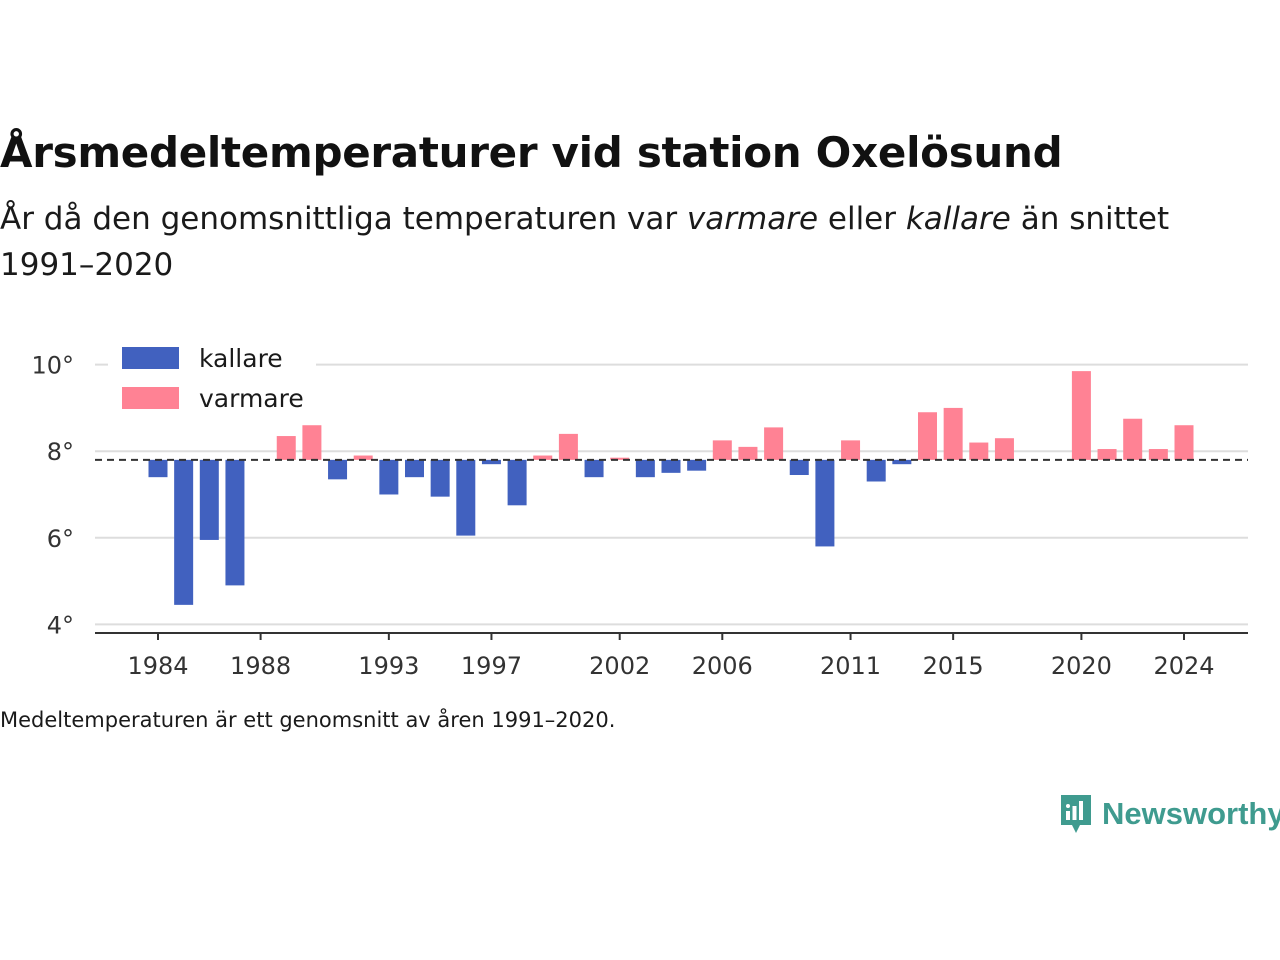 The width and height of the screenshot is (1280, 960). What do you see at coordinates (850, 666) in the screenshot?
I see `x-tick-label: 2011` at bounding box center [850, 666].